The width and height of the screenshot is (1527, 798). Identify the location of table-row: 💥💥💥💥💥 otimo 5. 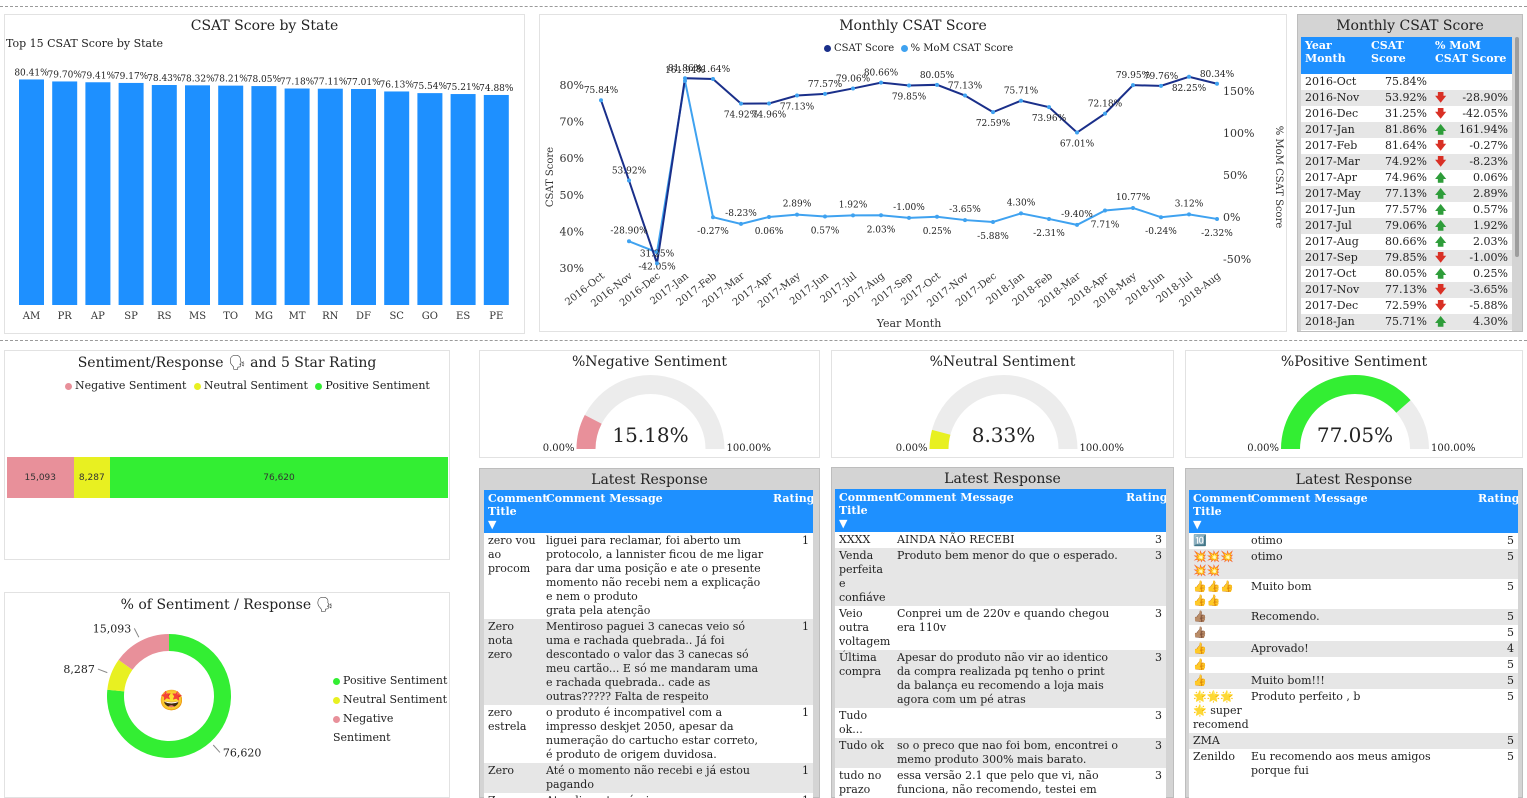
(1353, 564).